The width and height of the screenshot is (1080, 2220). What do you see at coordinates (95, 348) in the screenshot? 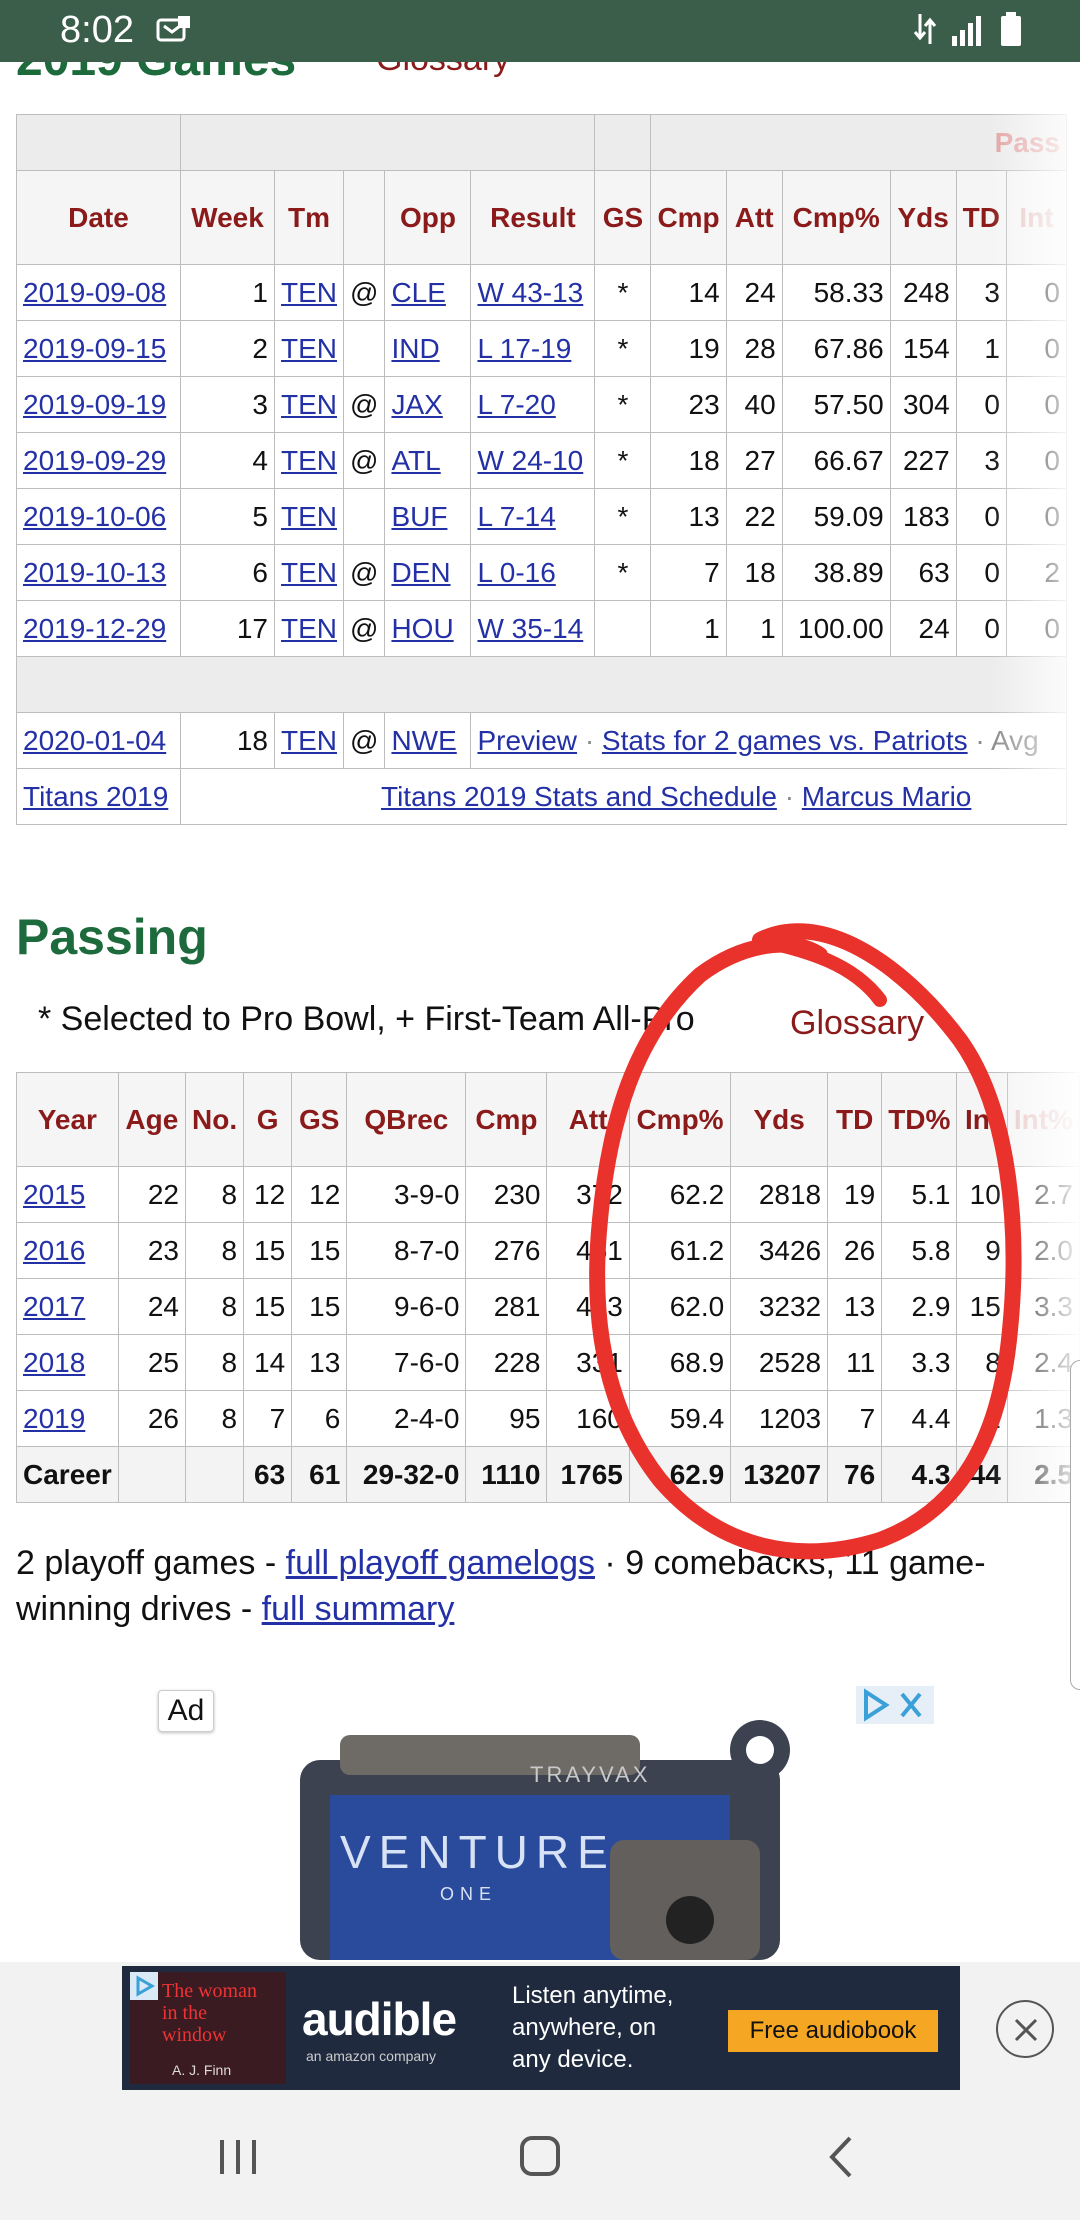
I see `date-link: 2019-09-15` at bounding box center [95, 348].